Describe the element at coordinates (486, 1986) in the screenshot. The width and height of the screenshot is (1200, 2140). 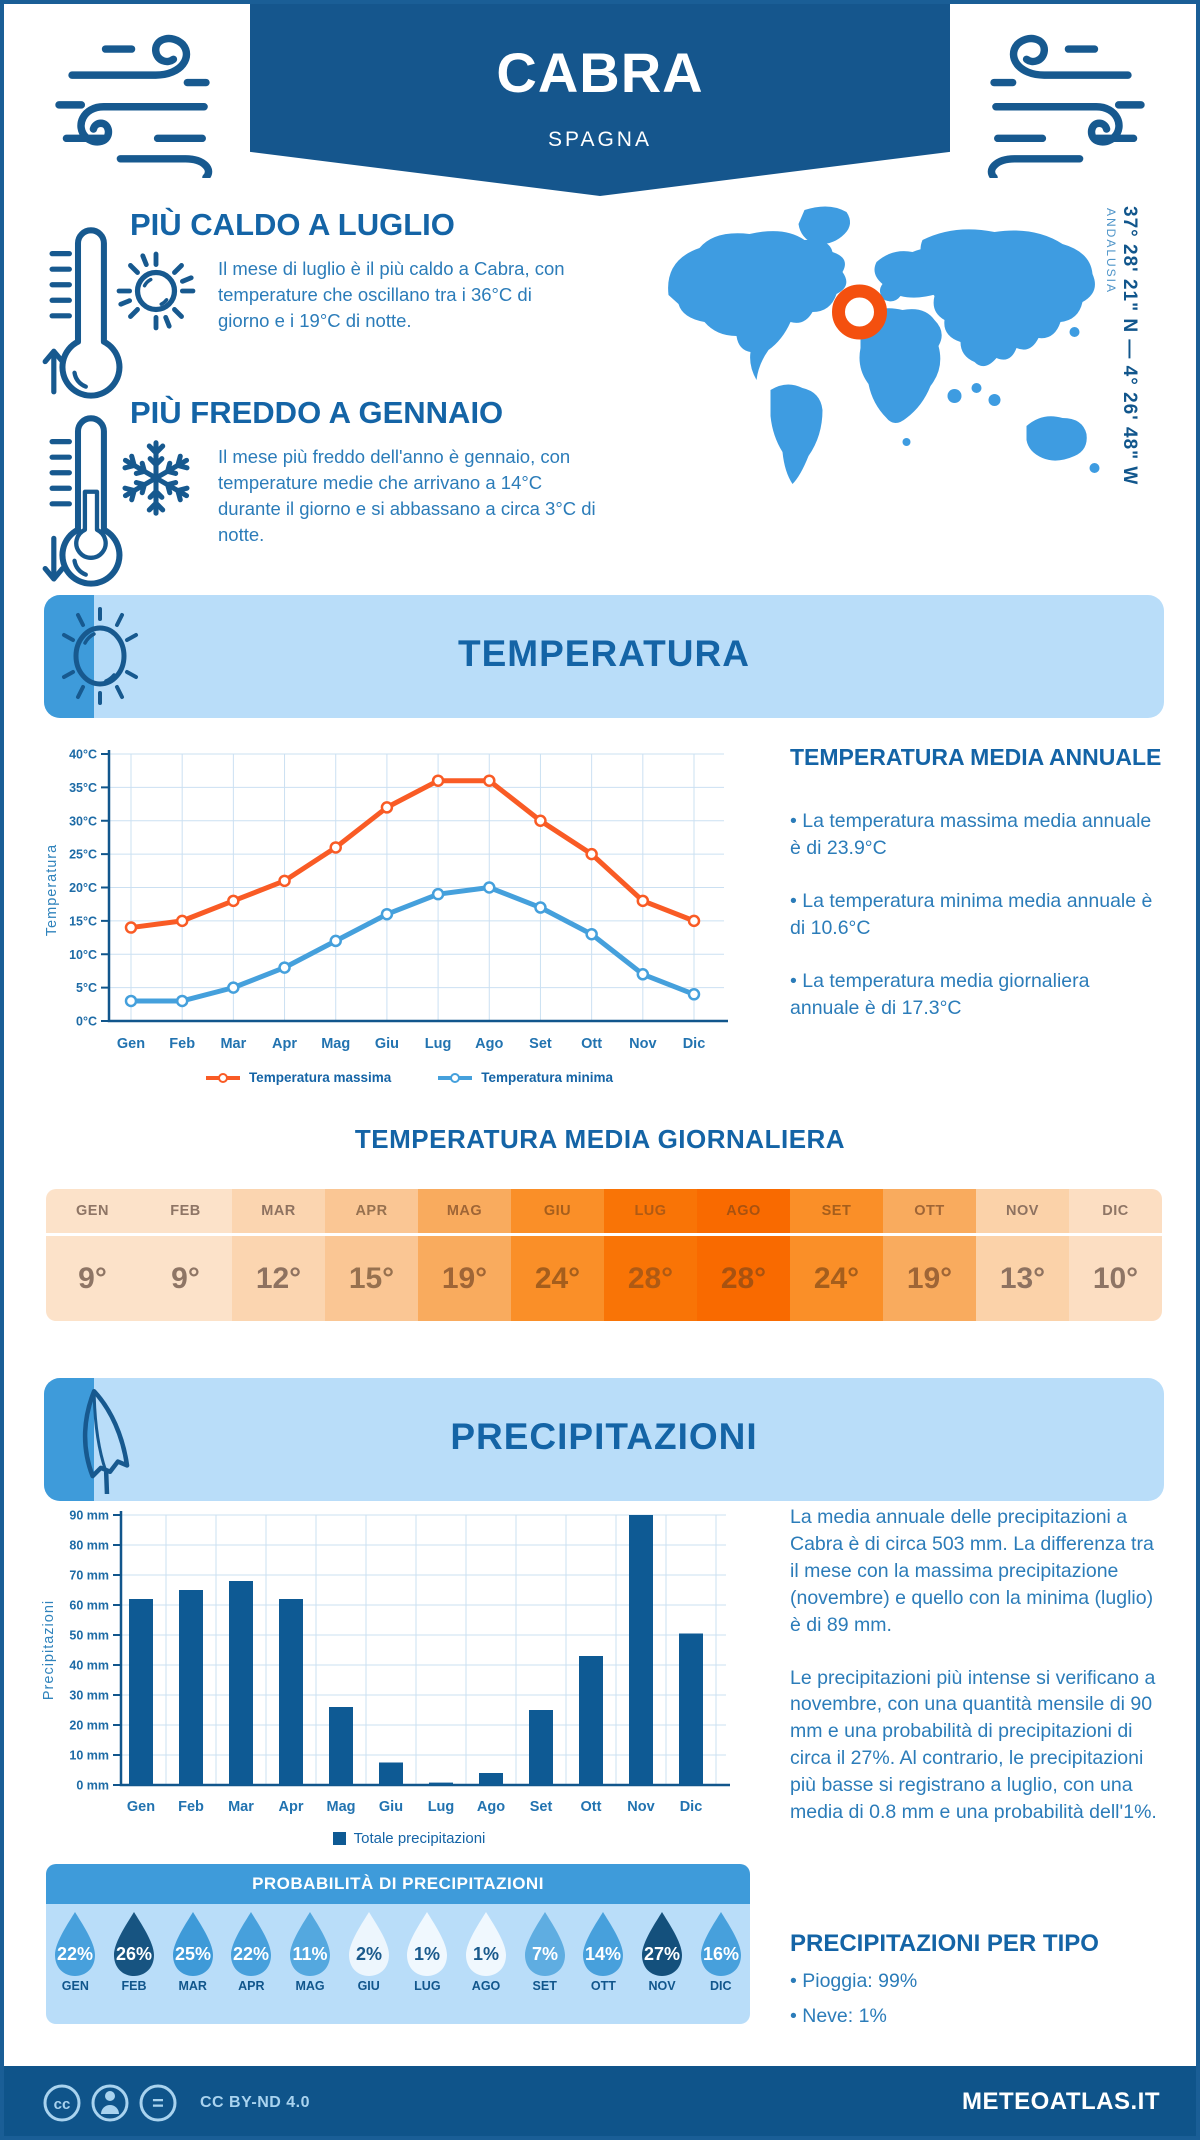
I see `drop-month-label: AGO` at that location.